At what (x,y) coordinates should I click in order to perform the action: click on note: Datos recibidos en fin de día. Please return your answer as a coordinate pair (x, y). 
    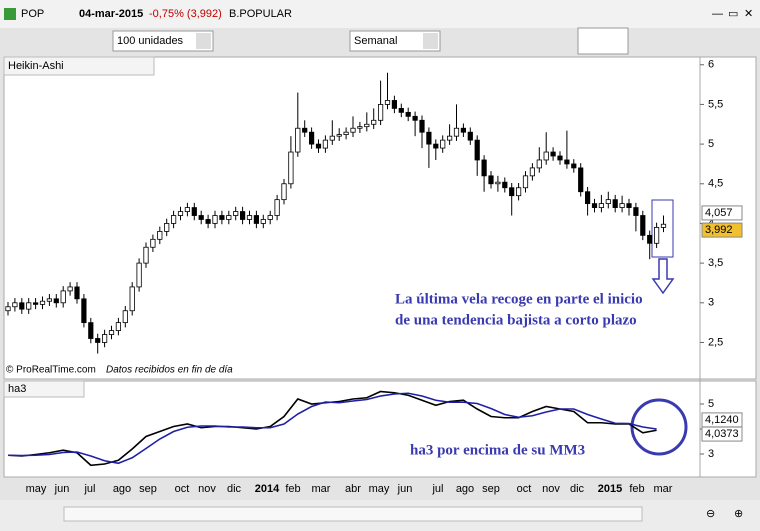
    Looking at the image, I should click on (169, 370).